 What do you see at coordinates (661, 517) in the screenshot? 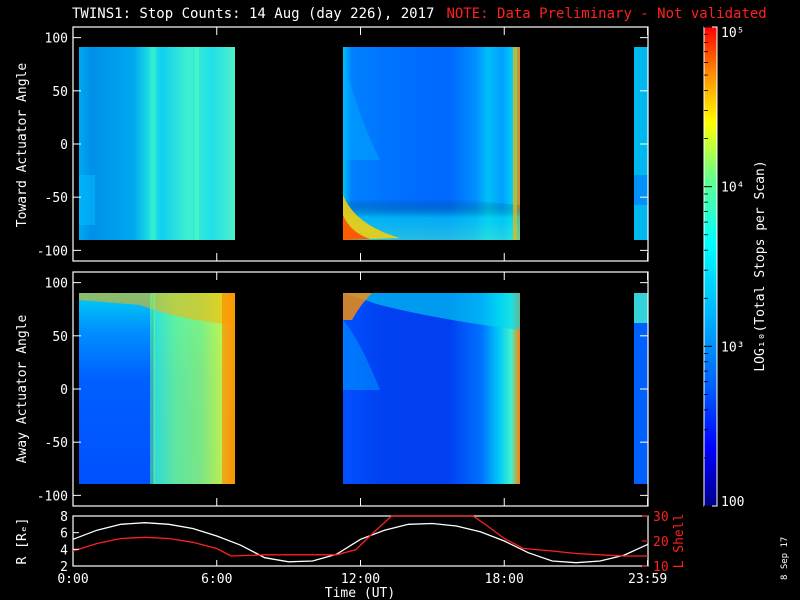
I see `y-tick-label-right: 30` at bounding box center [661, 517].